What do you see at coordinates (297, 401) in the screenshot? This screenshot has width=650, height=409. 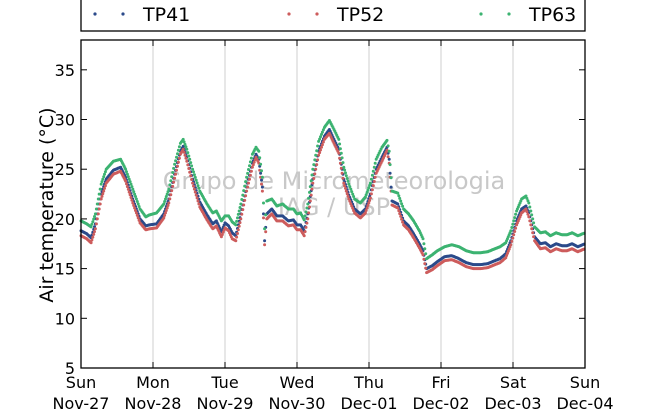 I see `x-tick-date: Nov-30` at bounding box center [297, 401].